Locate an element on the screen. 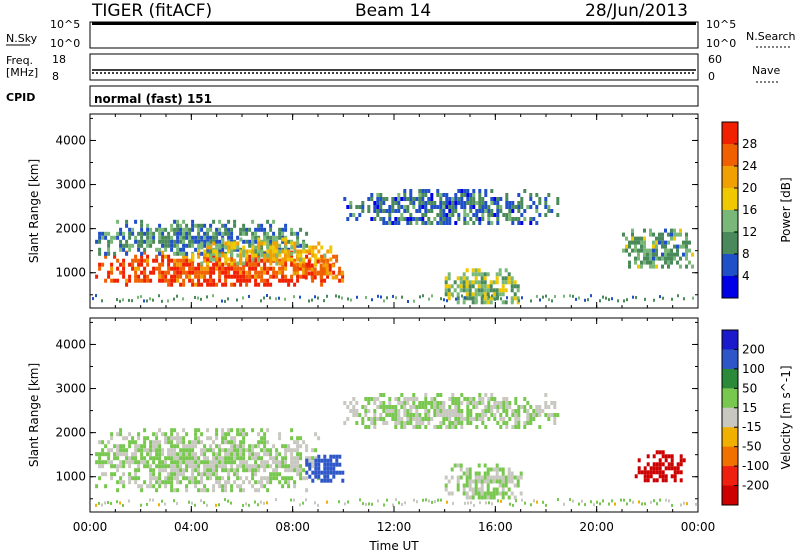  power-echo-region is located at coordinates (318, 269).